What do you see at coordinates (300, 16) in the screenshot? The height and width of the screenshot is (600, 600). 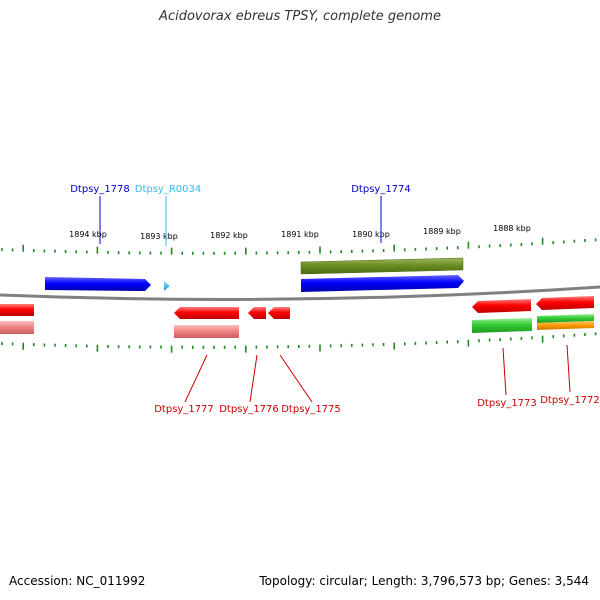 I see `map-title: Acidovorax ebreus TPSY, complete genome` at bounding box center [300, 16].